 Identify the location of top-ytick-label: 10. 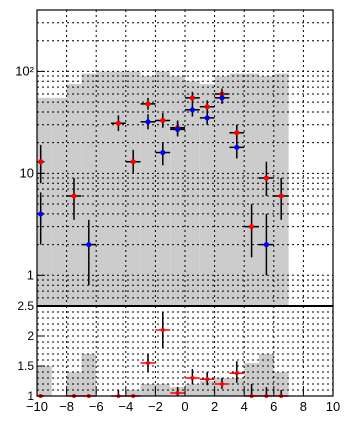
(27, 172).